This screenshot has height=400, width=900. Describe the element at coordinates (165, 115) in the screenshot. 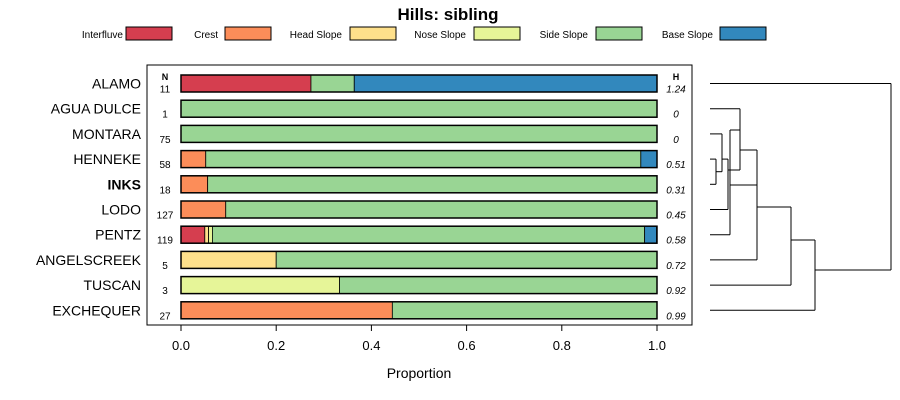

I see `n-value: 1` at that location.